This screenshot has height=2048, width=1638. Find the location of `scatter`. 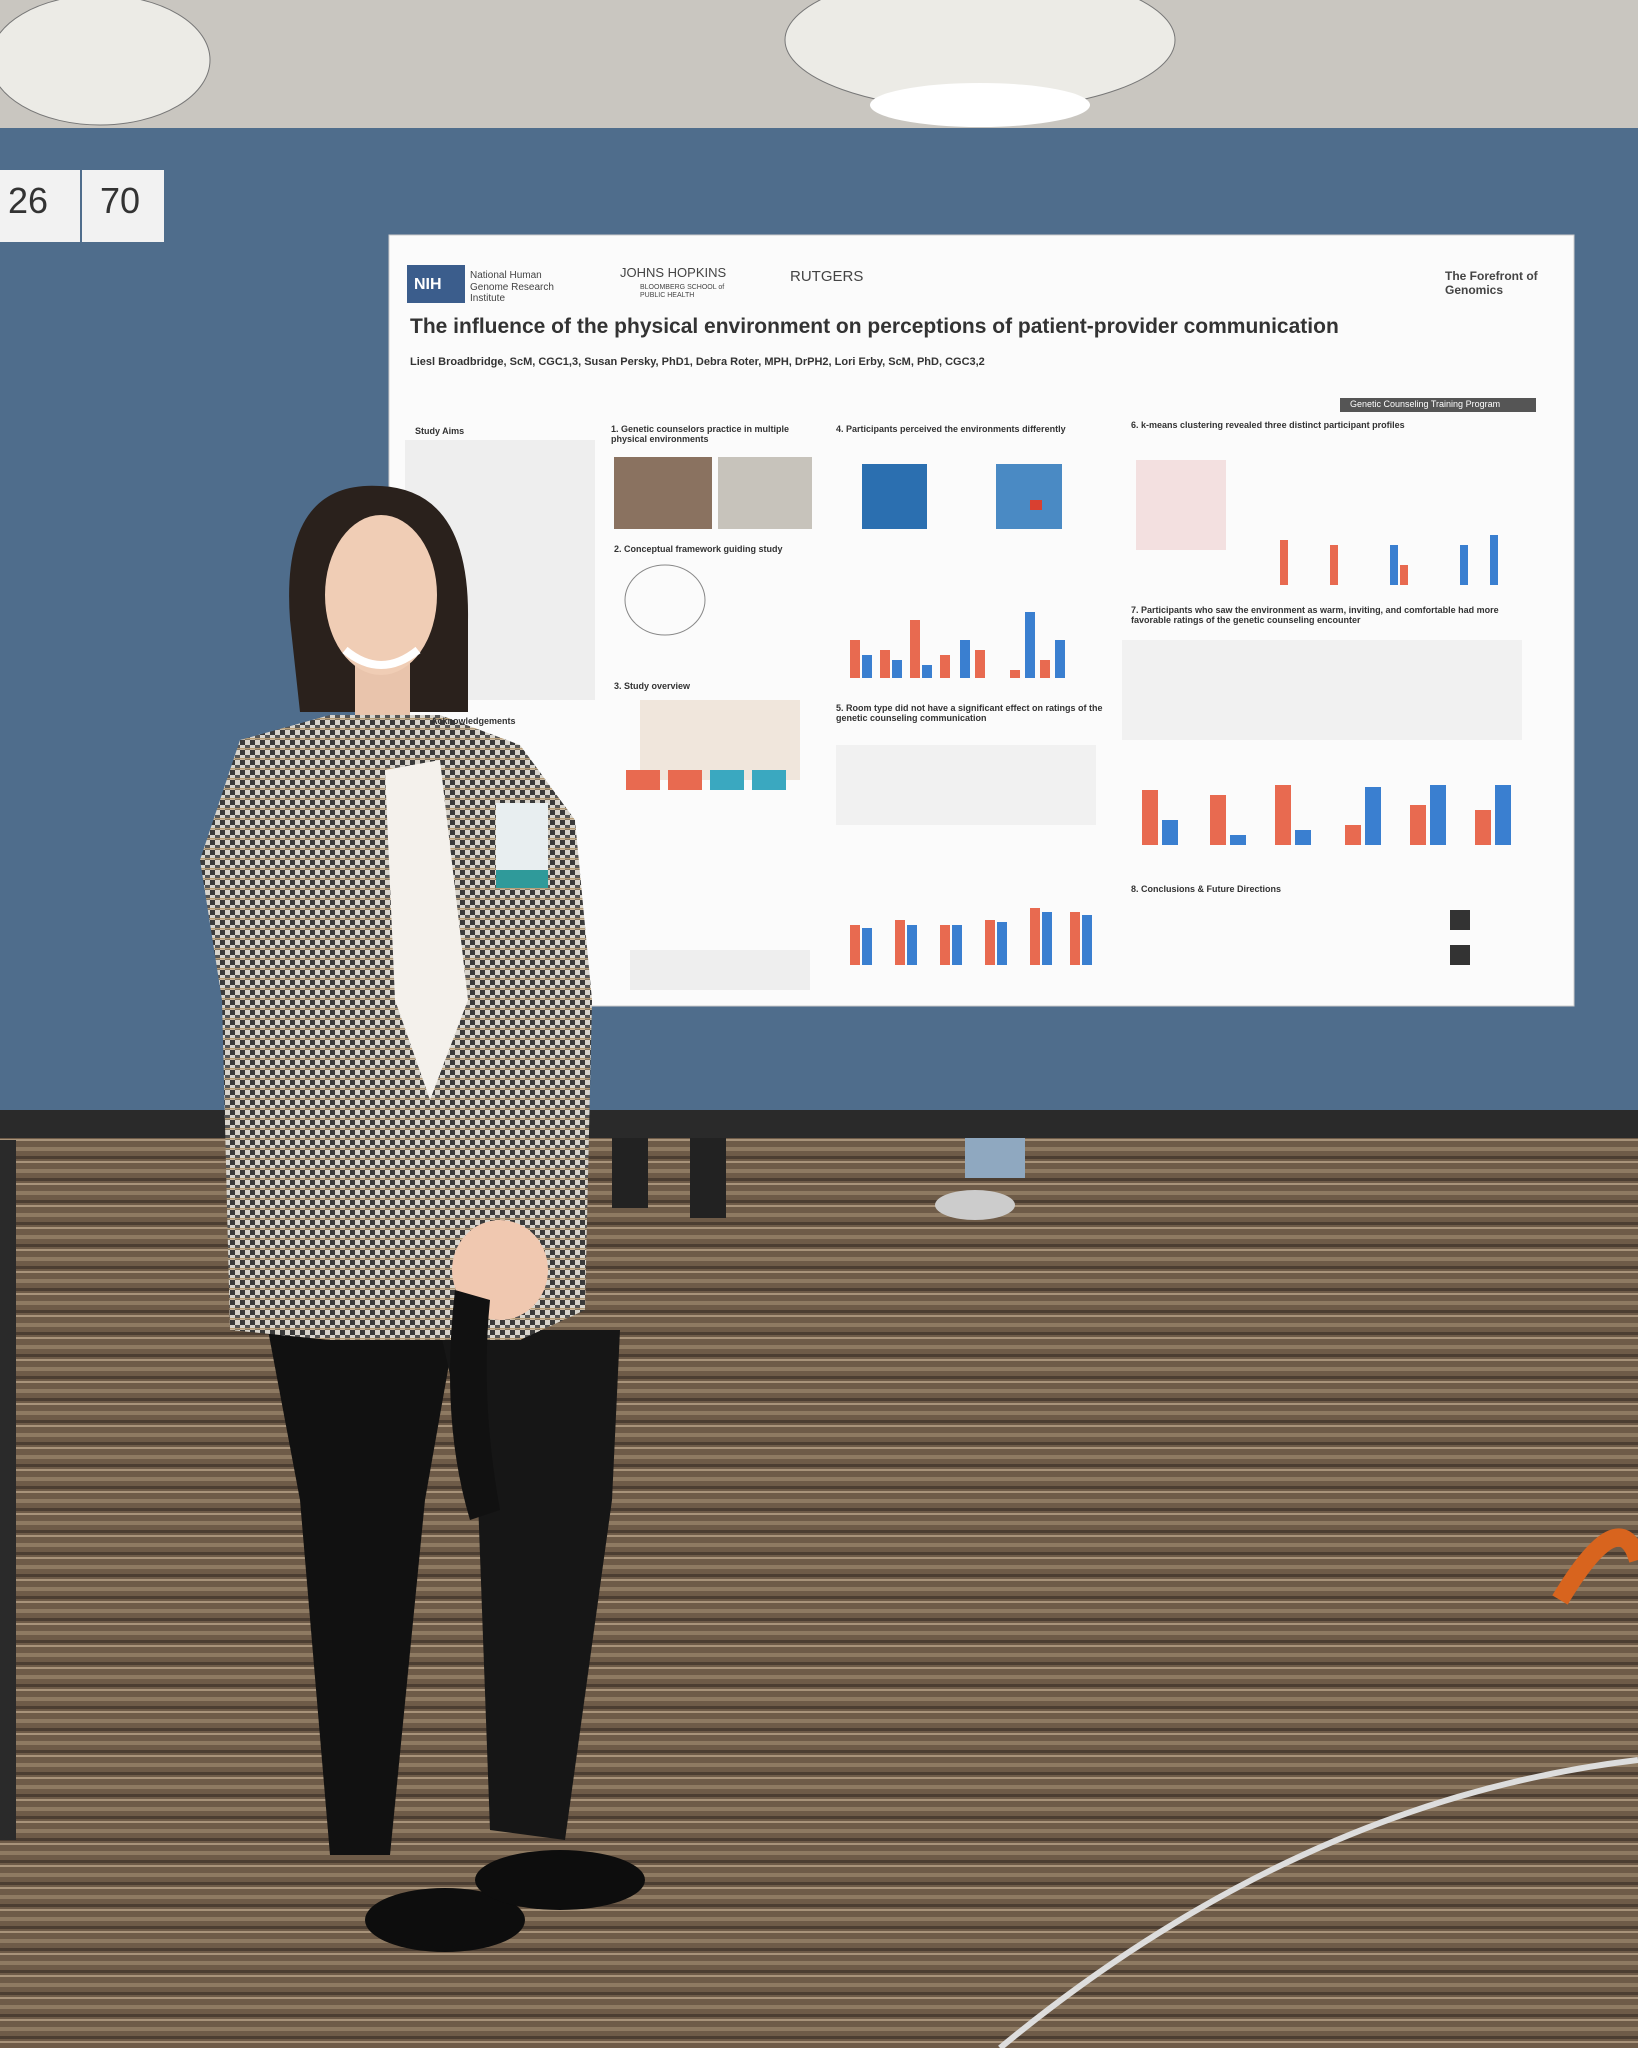

scatter is located at coordinates (1181, 505).